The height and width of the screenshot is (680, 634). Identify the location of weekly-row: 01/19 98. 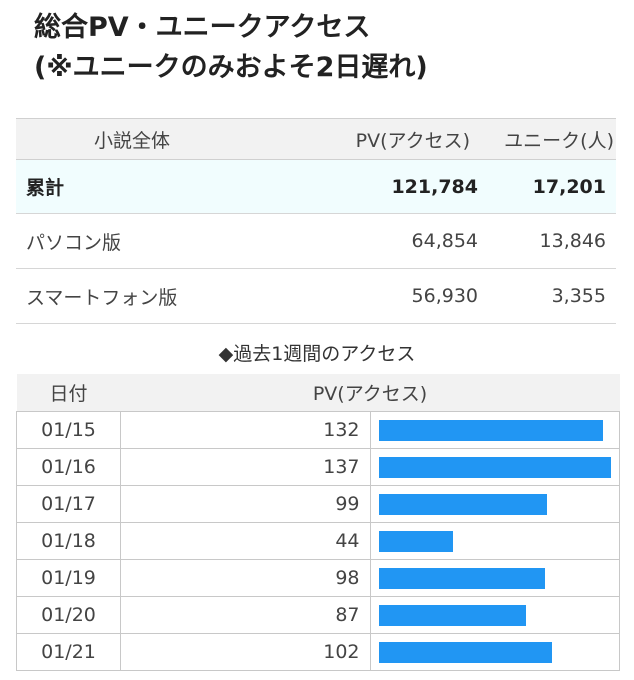
(318, 578).